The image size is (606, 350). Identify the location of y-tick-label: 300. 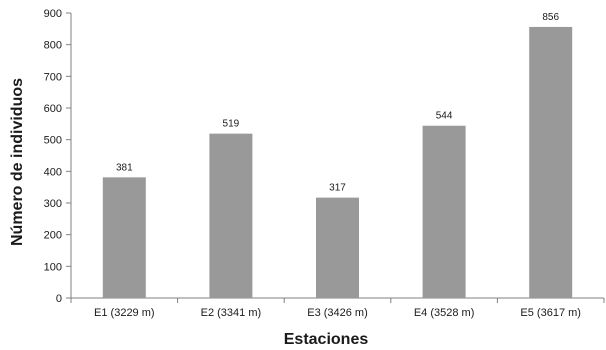
(53, 204).